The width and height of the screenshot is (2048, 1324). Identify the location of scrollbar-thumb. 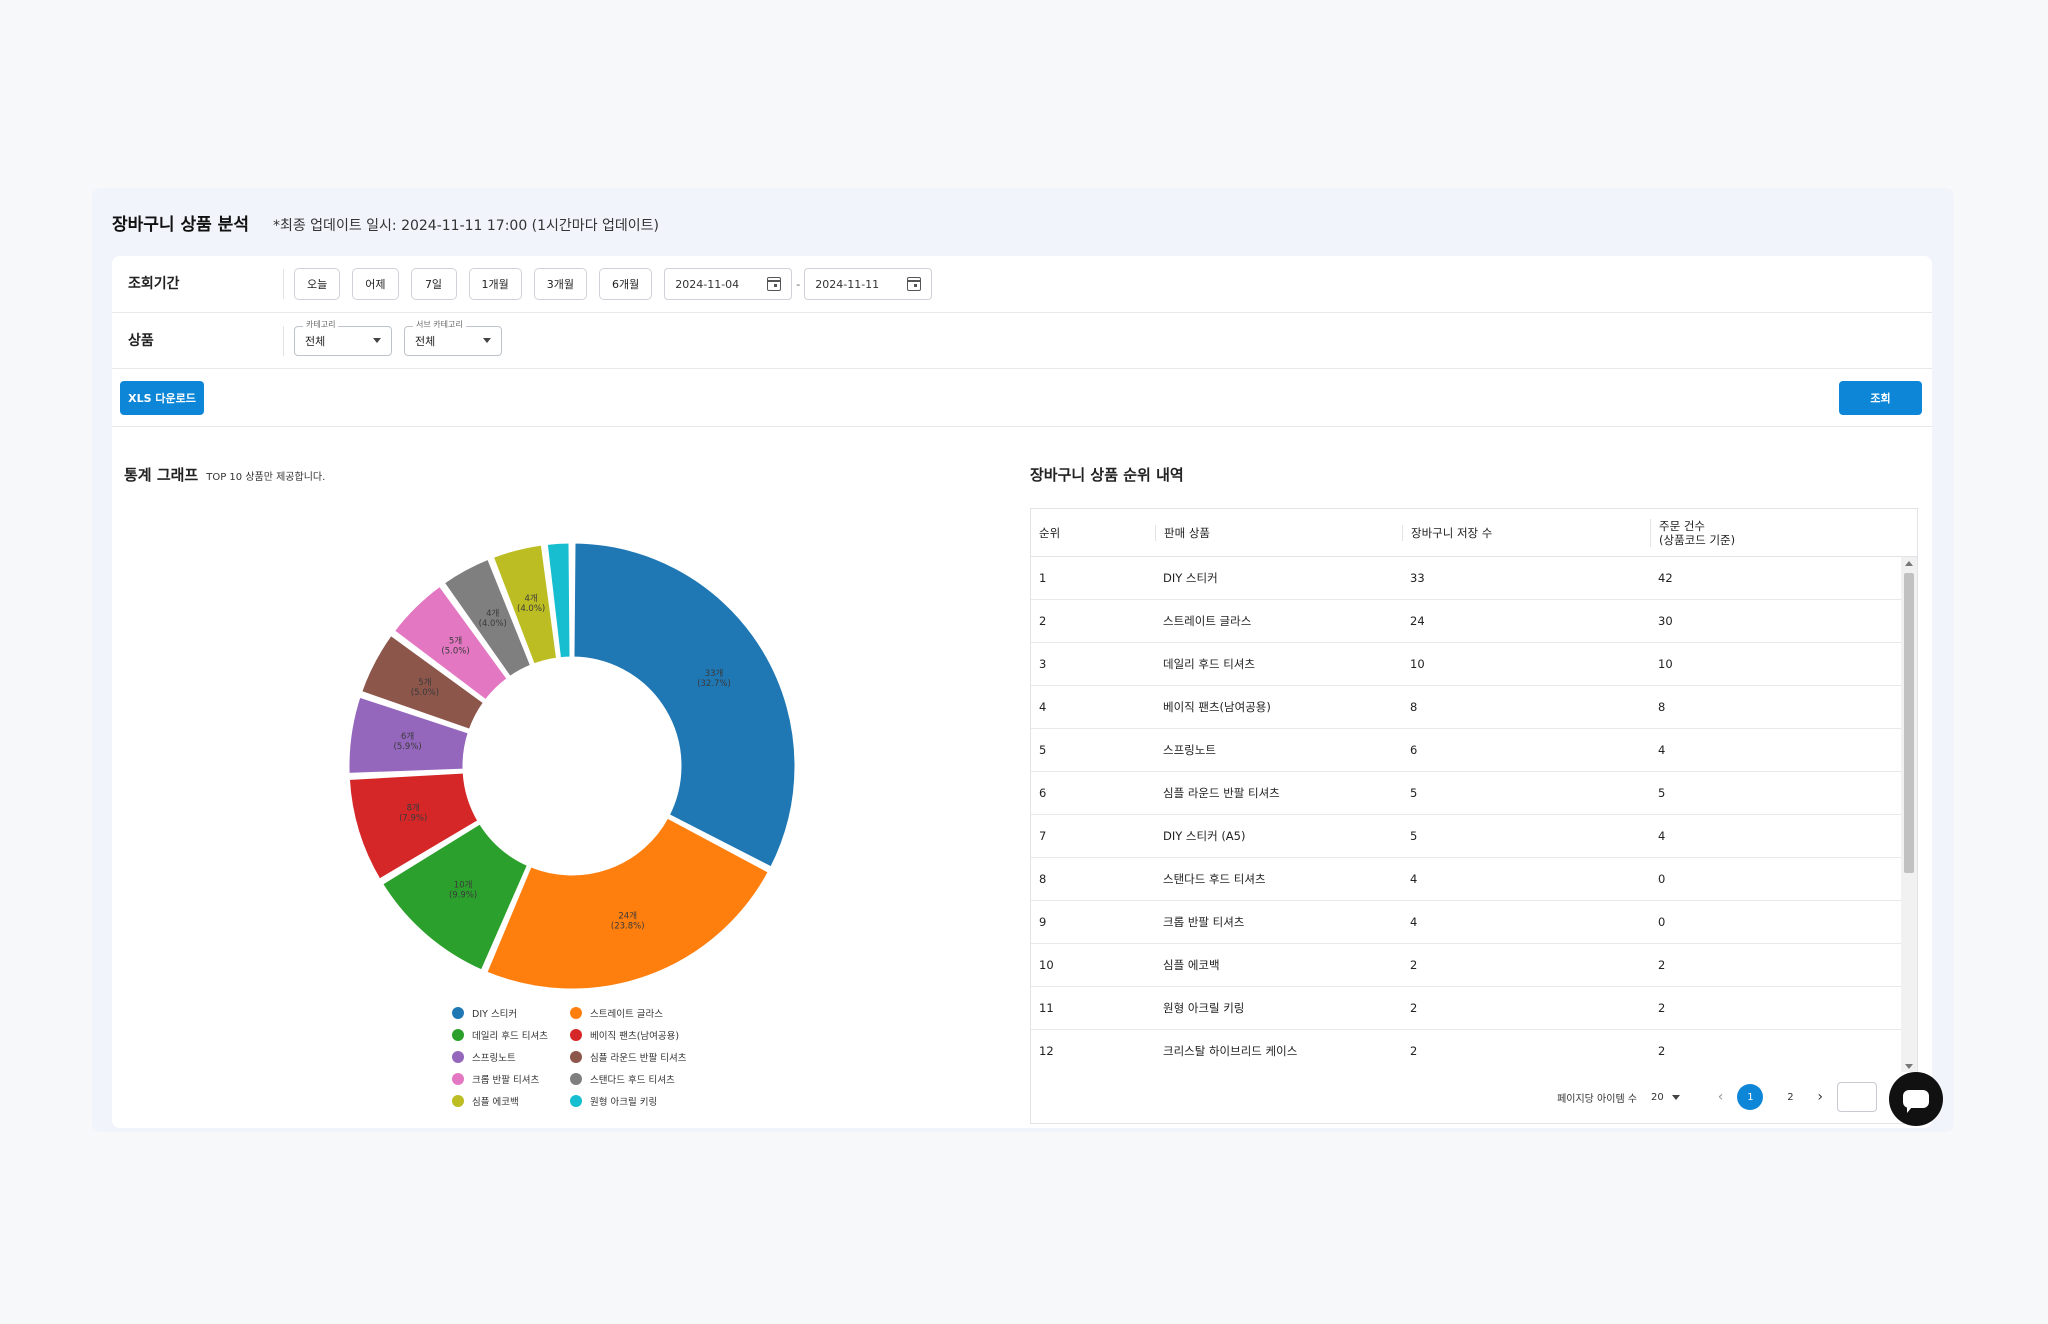
(1909, 723).